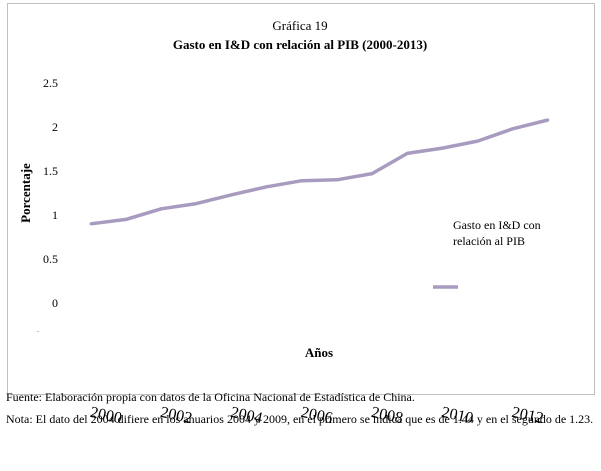  What do you see at coordinates (55, 127) in the screenshot?
I see `y-tick-label: 2` at bounding box center [55, 127].